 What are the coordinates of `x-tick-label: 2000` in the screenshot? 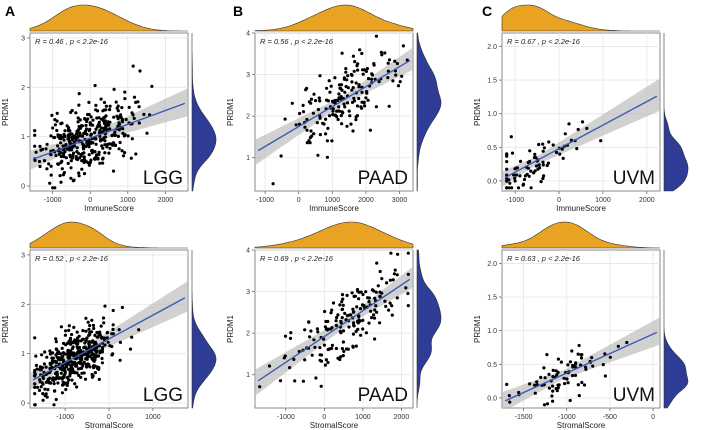 It's located at (166, 200).